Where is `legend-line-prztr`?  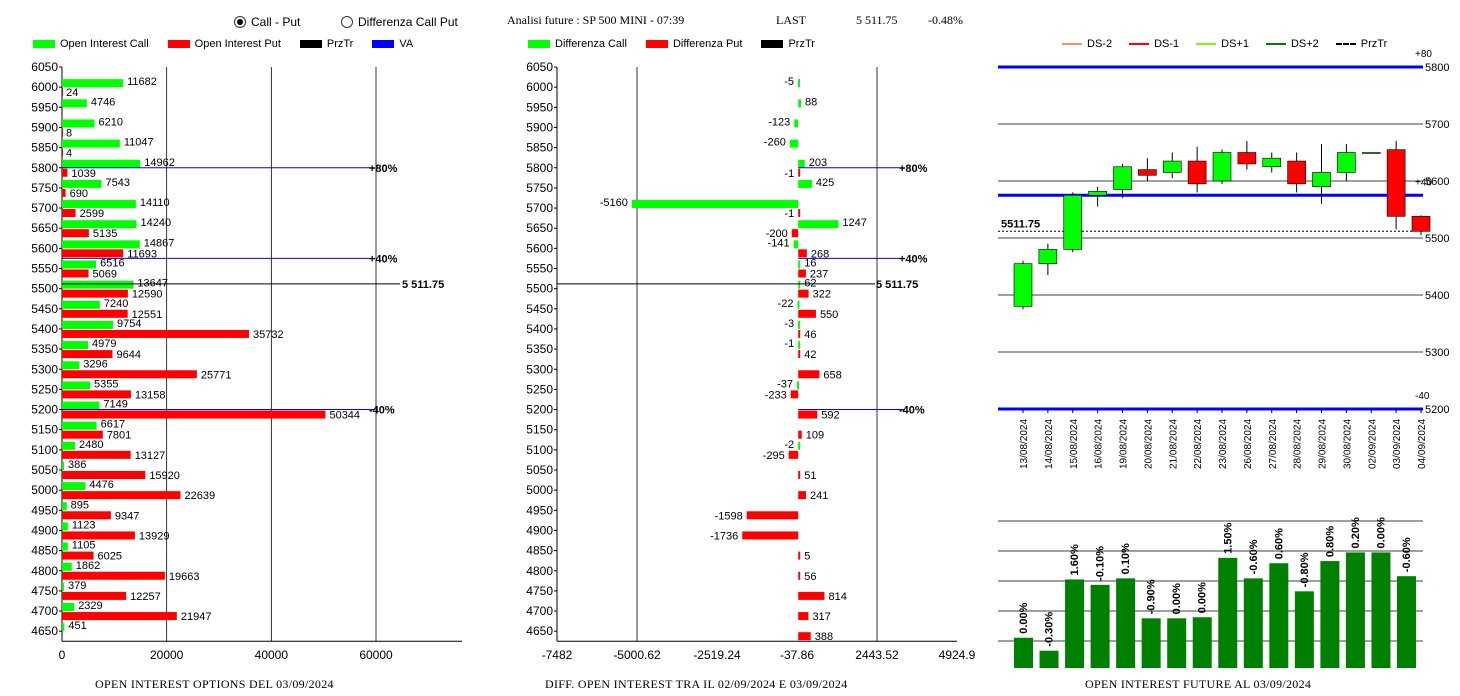 legend-line-prztr is located at coordinates (1345, 44).